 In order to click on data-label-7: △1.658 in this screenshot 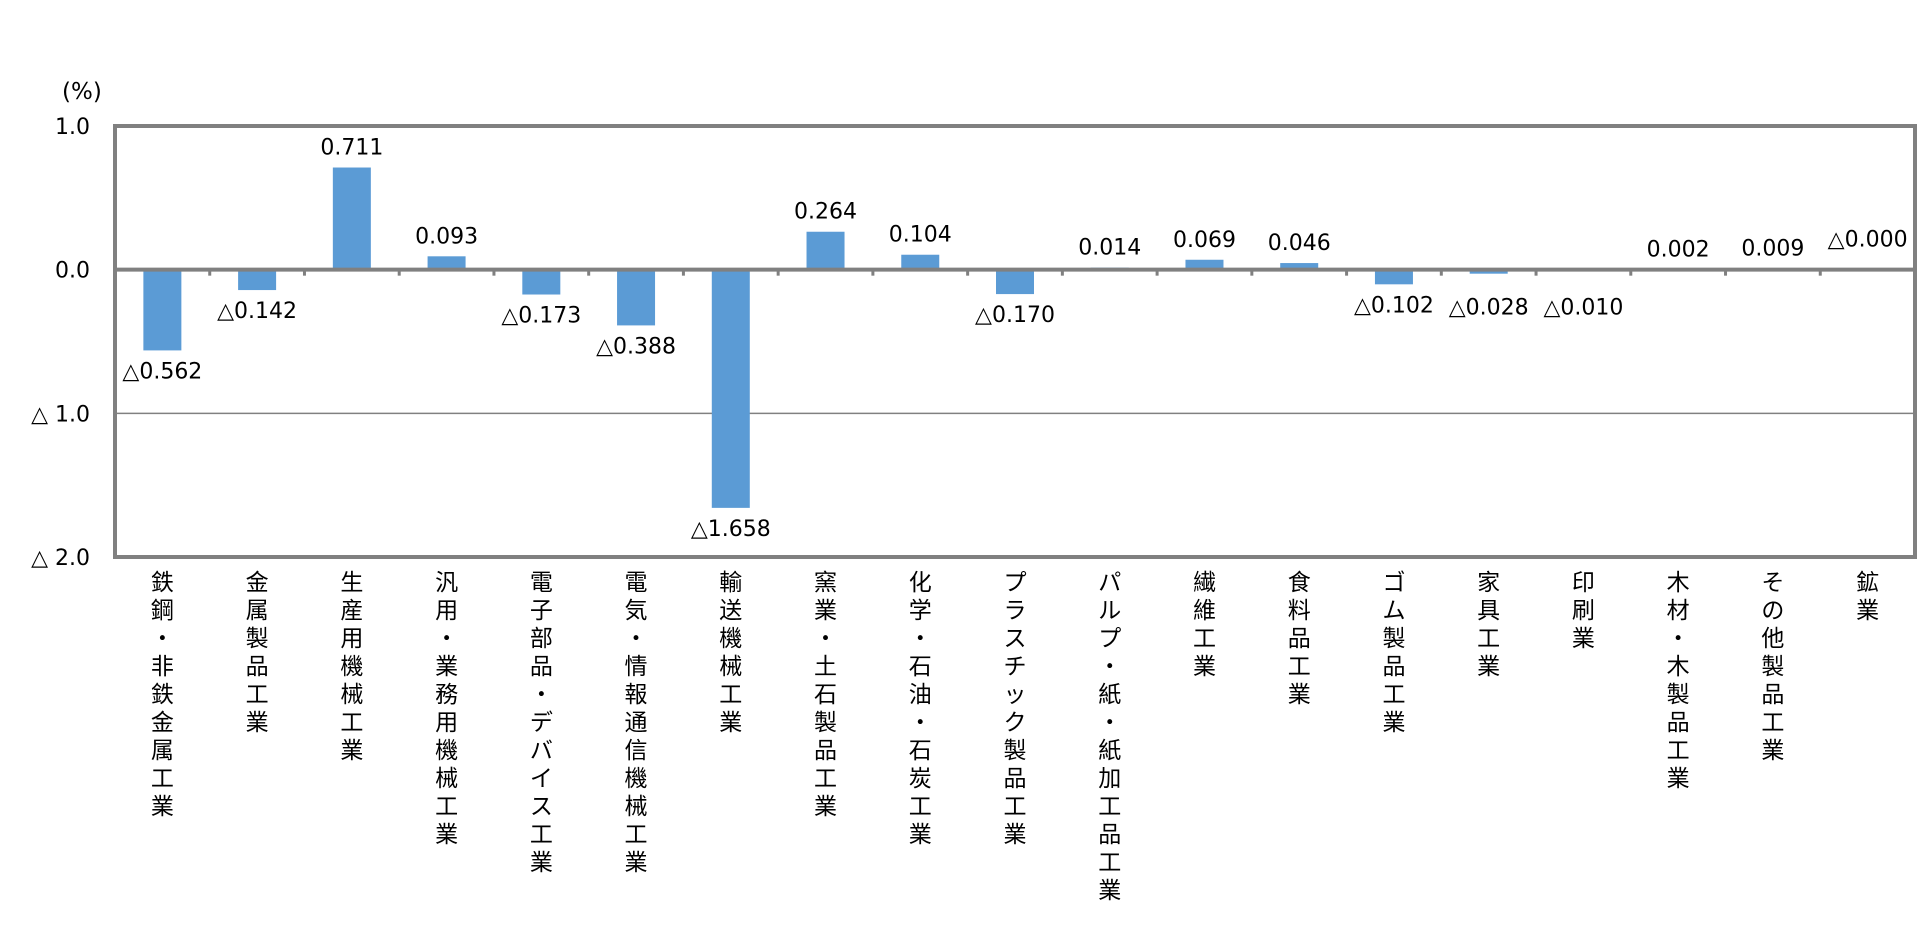, I will do `click(731, 529)`.